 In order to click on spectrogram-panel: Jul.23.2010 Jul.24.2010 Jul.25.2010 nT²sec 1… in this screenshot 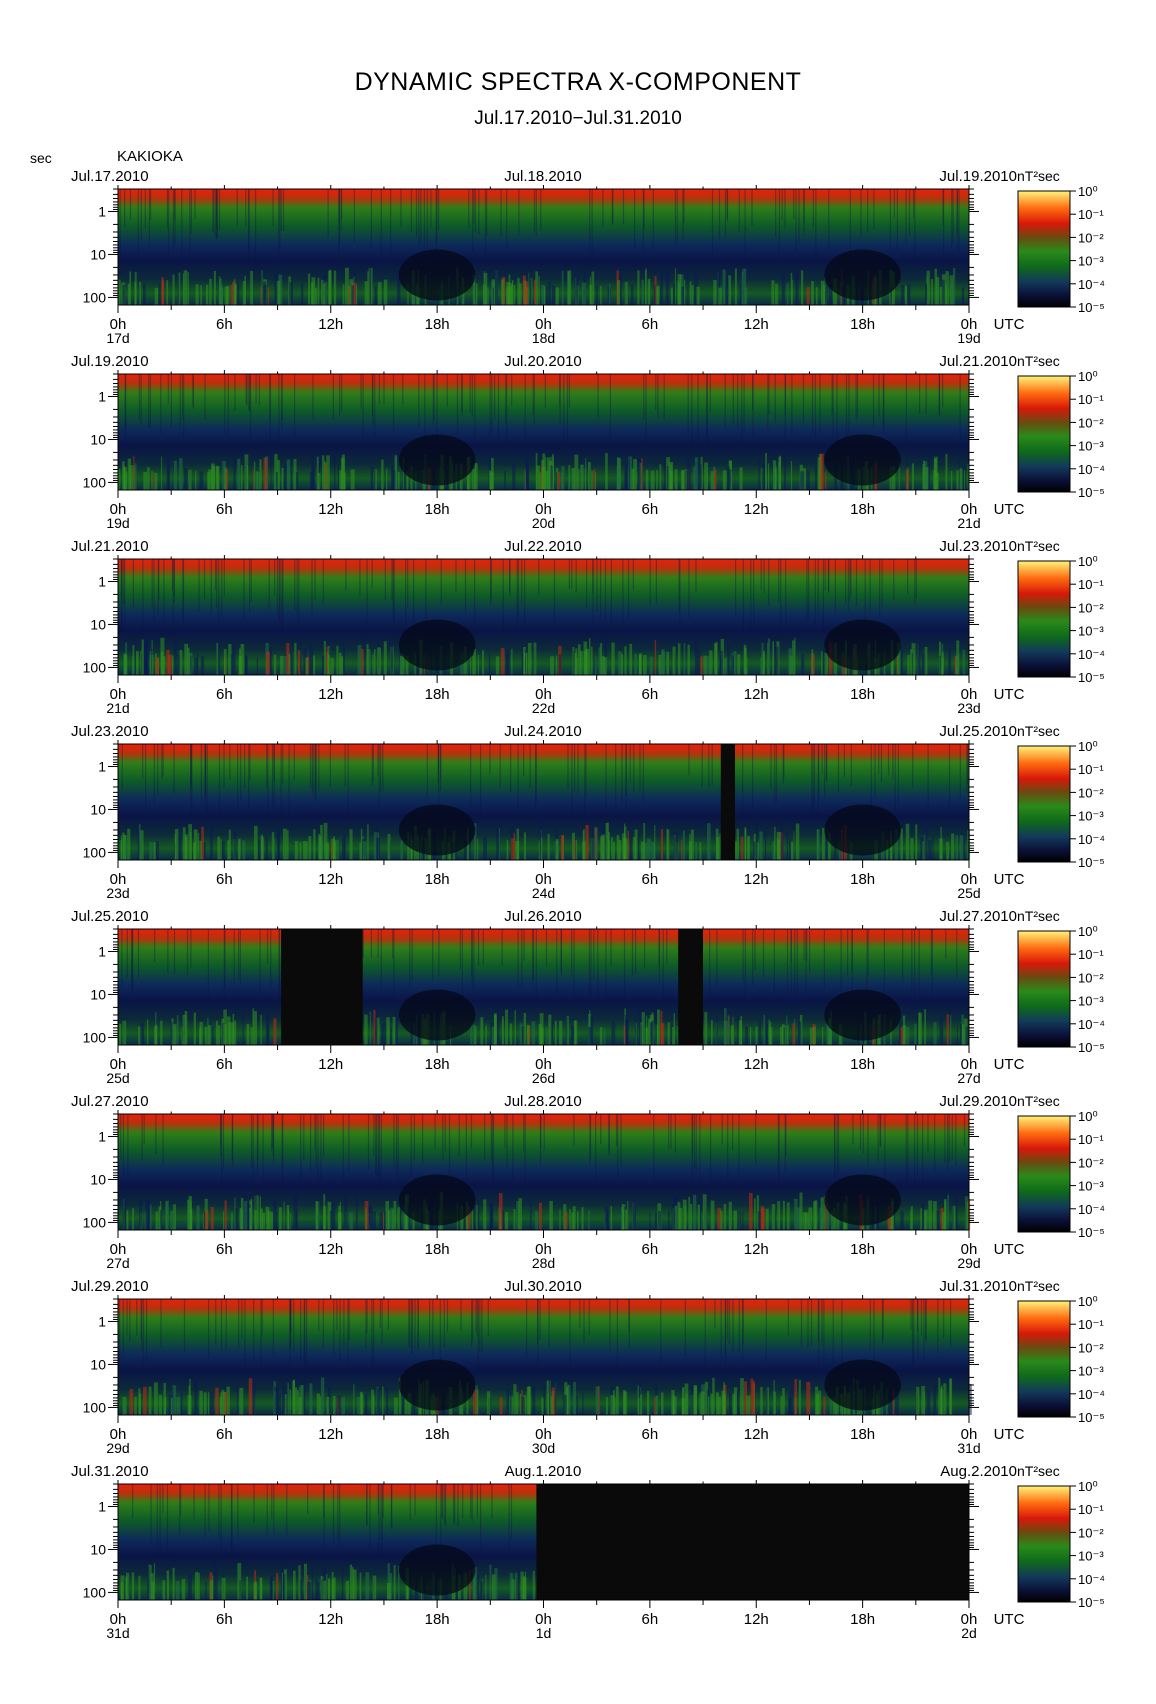, I will do `click(588, 812)`.